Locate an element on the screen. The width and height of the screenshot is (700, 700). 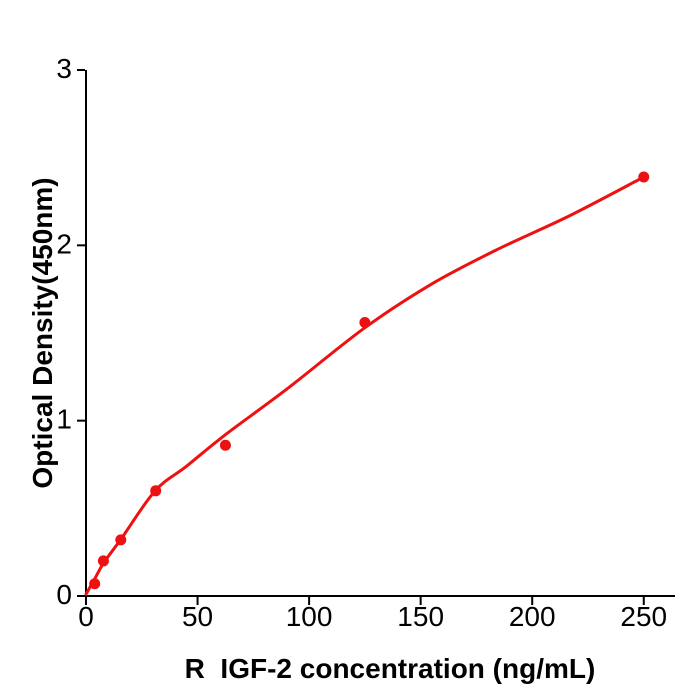
x-tick-label: 50 is located at coordinates (197, 616).